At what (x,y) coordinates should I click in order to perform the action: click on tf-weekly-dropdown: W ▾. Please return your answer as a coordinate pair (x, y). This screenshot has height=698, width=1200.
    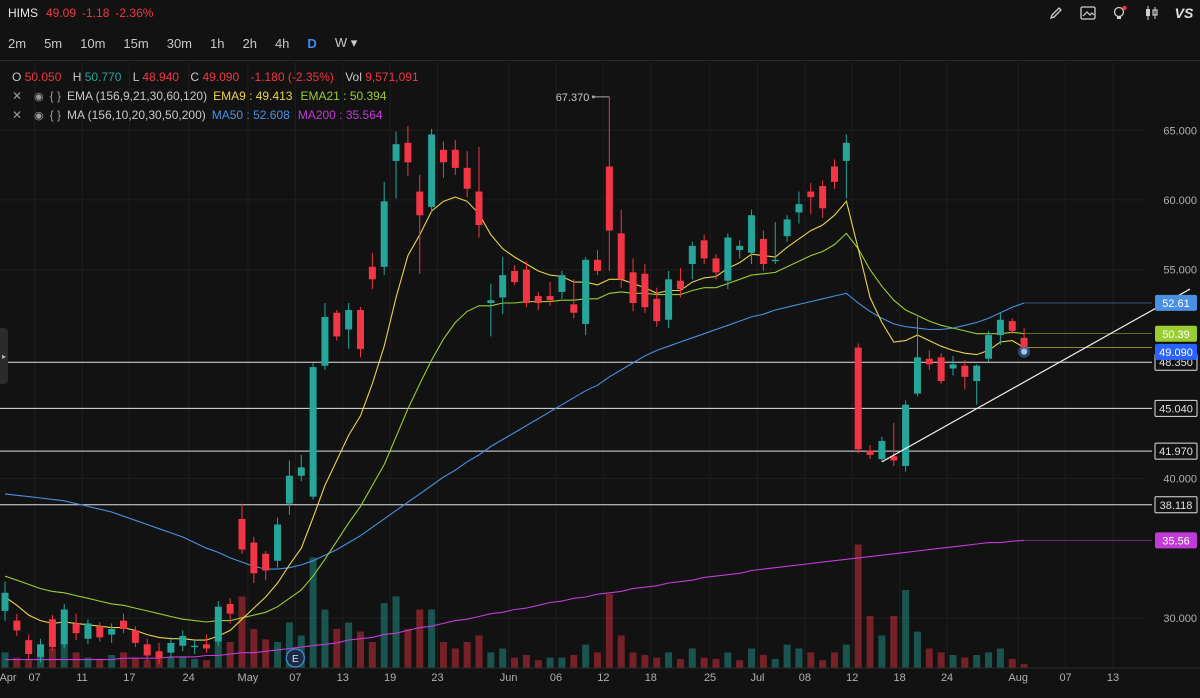
    Looking at the image, I should click on (346, 42).